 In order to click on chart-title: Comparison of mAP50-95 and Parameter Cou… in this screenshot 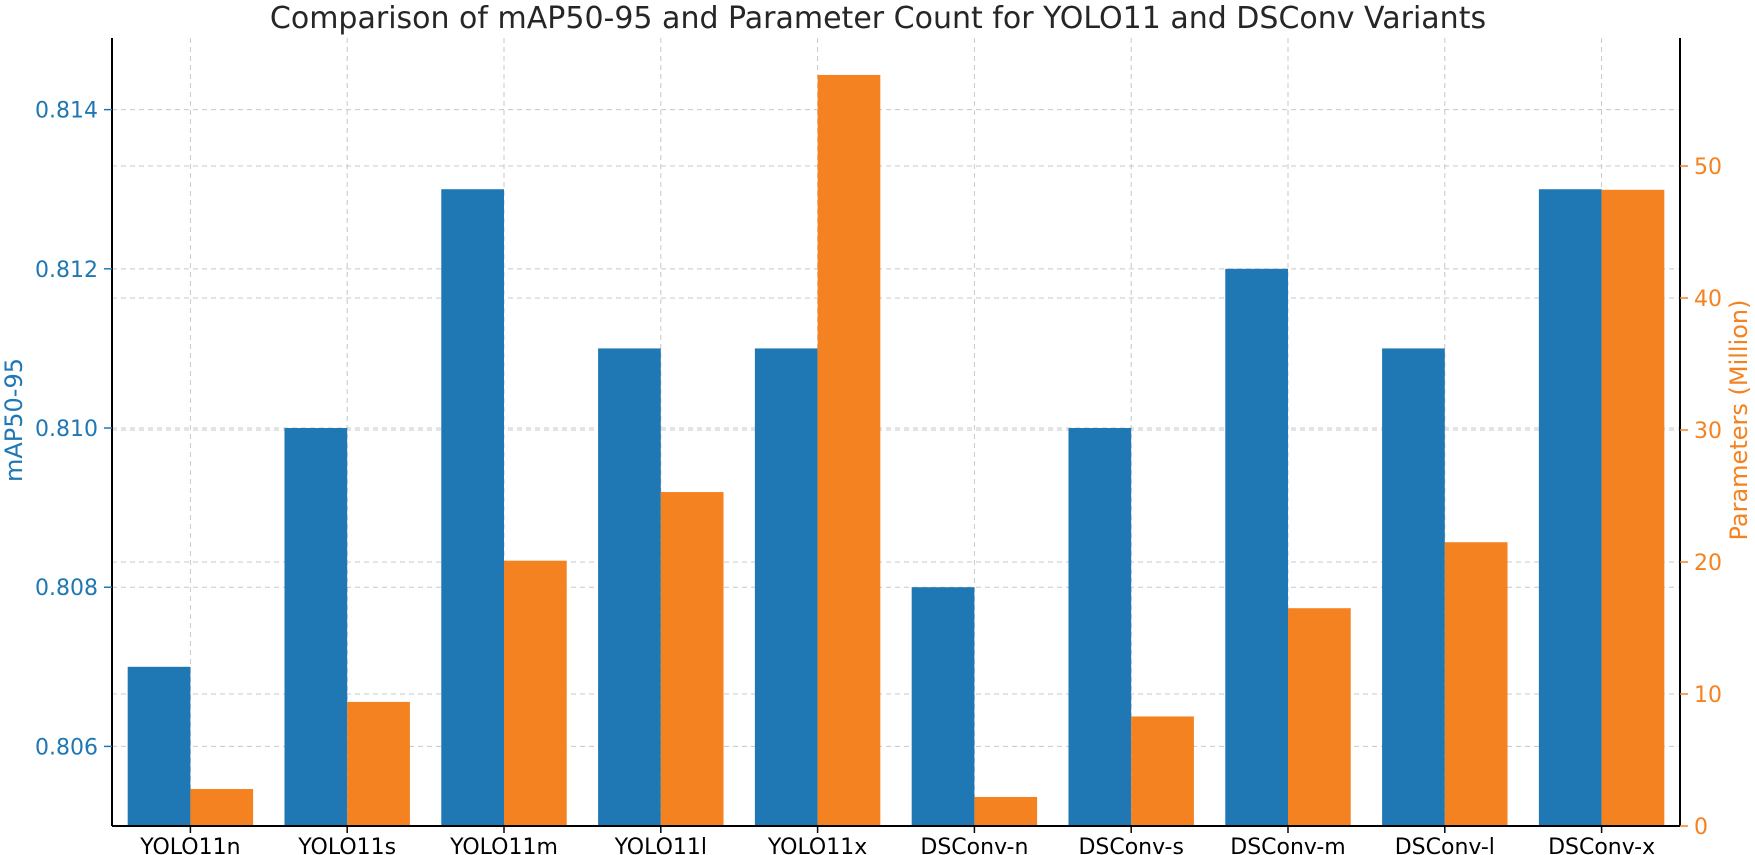, I will do `click(878, 18)`.